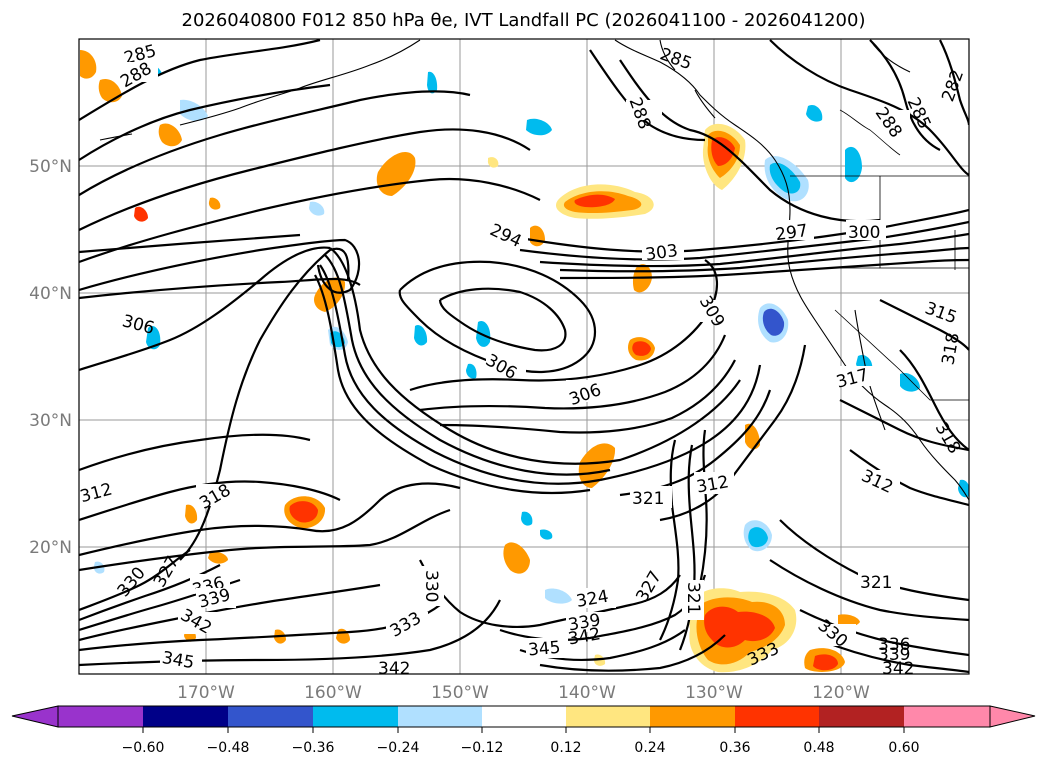 The image size is (1047, 767). Describe the element at coordinates (50, 167) in the screenshot. I see `lat-label-50n: 50°N` at that location.